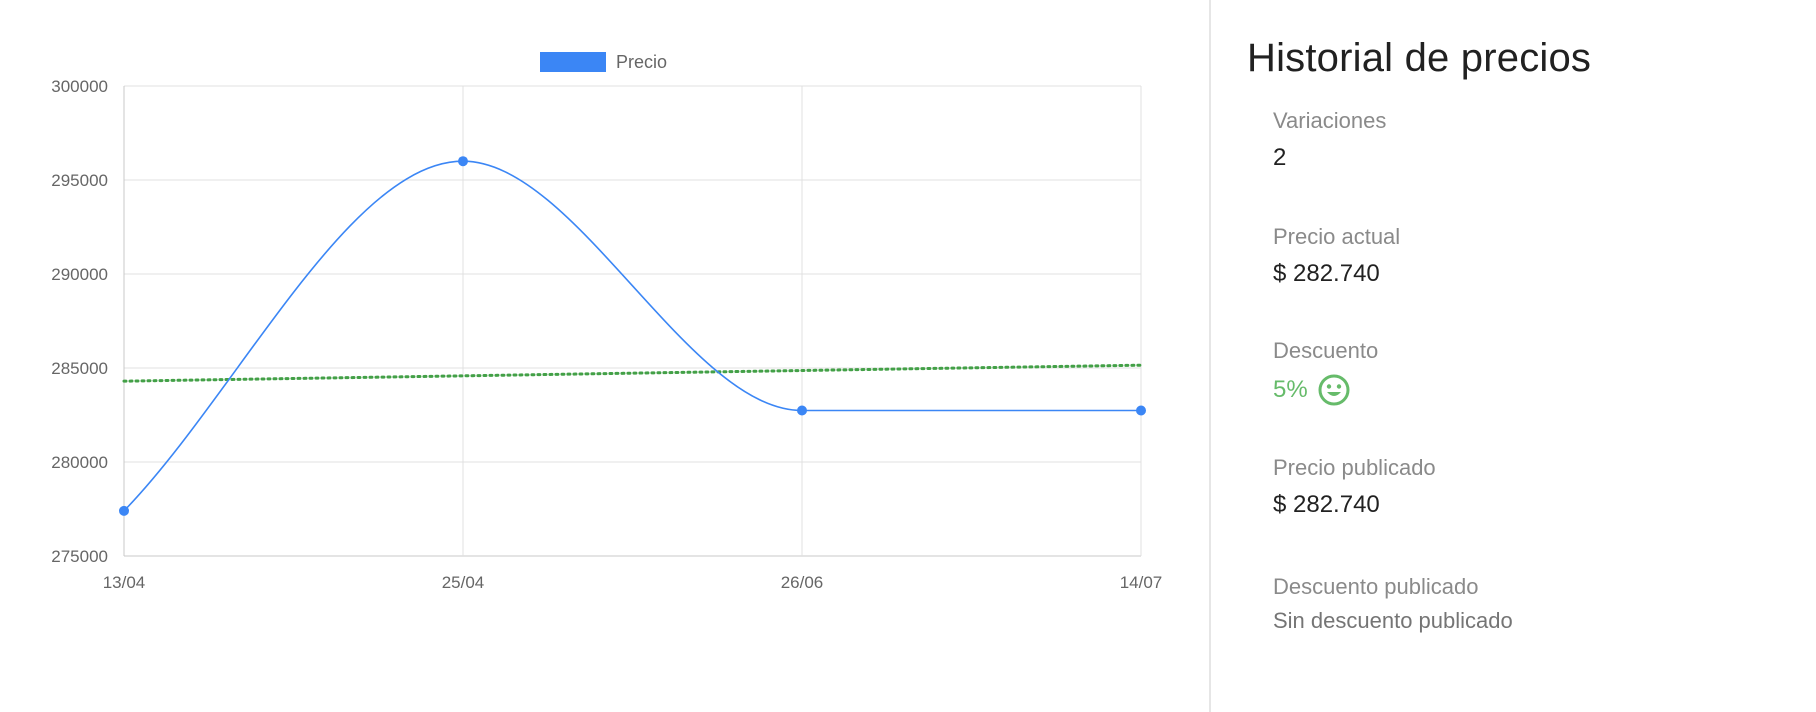  What do you see at coordinates (1336, 256) in the screenshot?
I see `precio-actual-stat: Precio actual $ 282.740` at bounding box center [1336, 256].